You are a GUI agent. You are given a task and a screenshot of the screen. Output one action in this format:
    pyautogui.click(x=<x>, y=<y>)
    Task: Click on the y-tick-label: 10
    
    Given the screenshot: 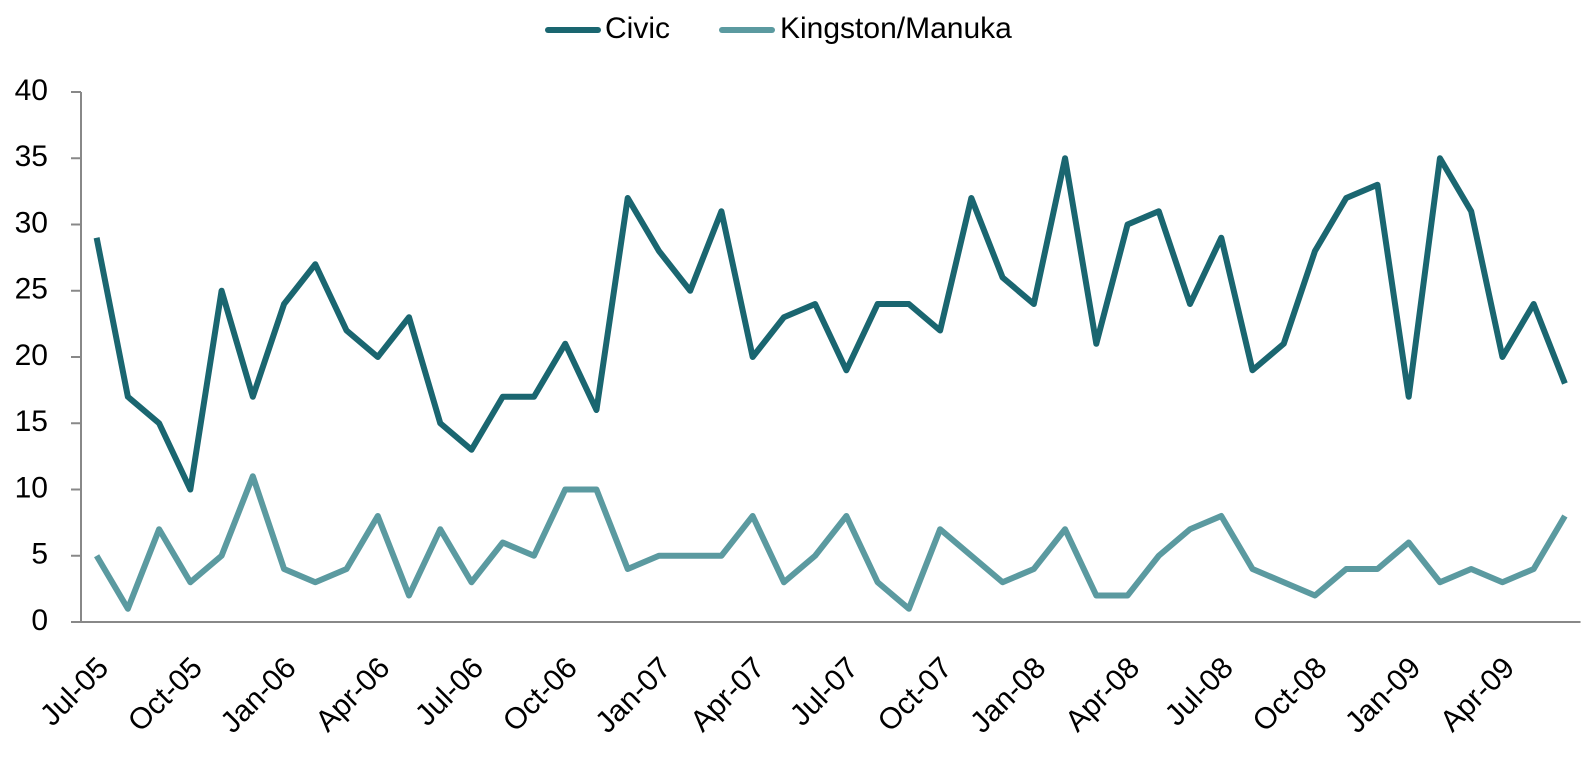 What is the action you would take?
    pyautogui.click(x=31, y=487)
    